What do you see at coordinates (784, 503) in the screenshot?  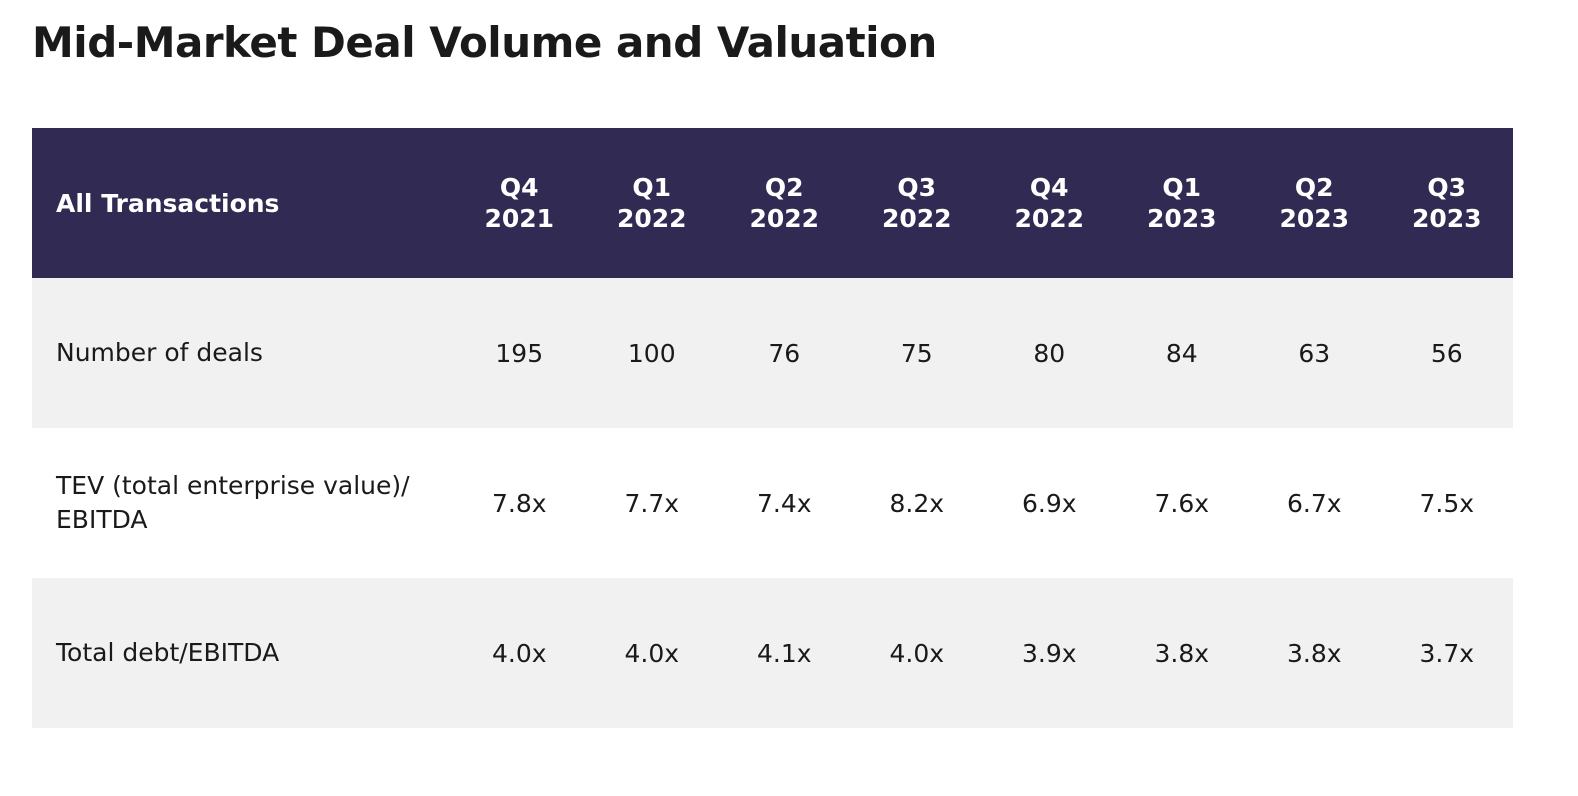 I see `table-cell: 7.4x` at bounding box center [784, 503].